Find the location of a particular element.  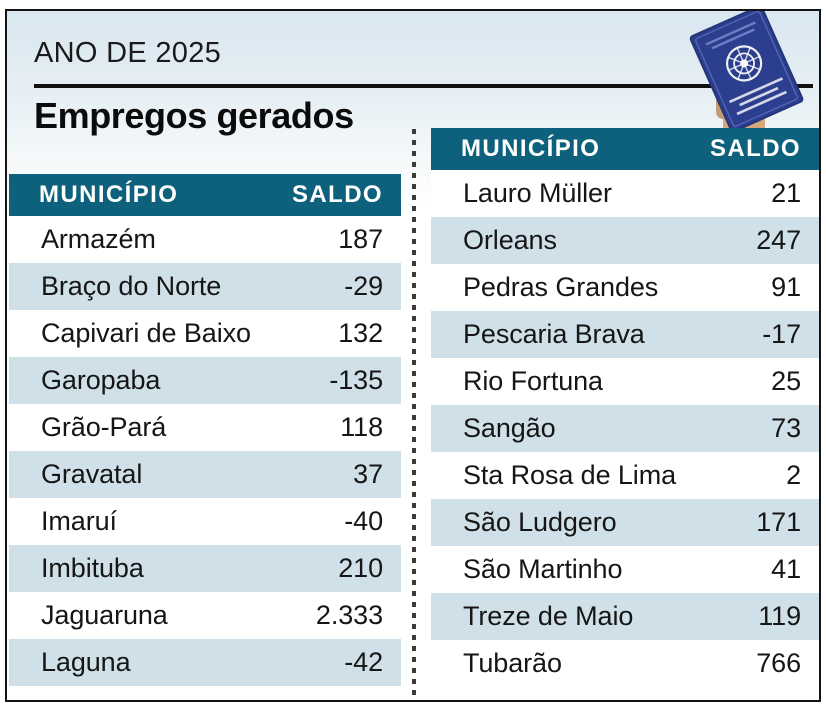

cell-municipio: São Ludgero is located at coordinates (540, 522).